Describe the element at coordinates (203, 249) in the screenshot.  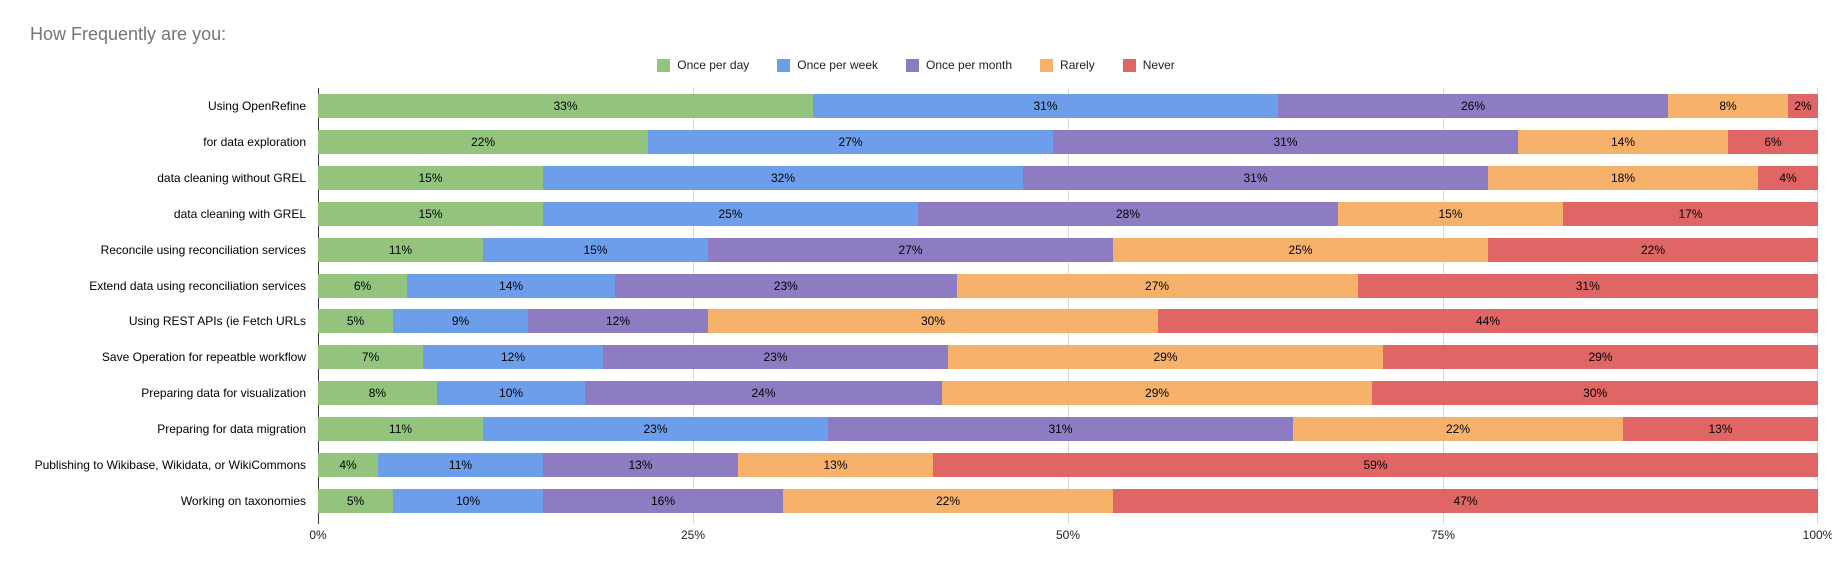
I see `category-label: Reconcile using reconciliation services` at that location.